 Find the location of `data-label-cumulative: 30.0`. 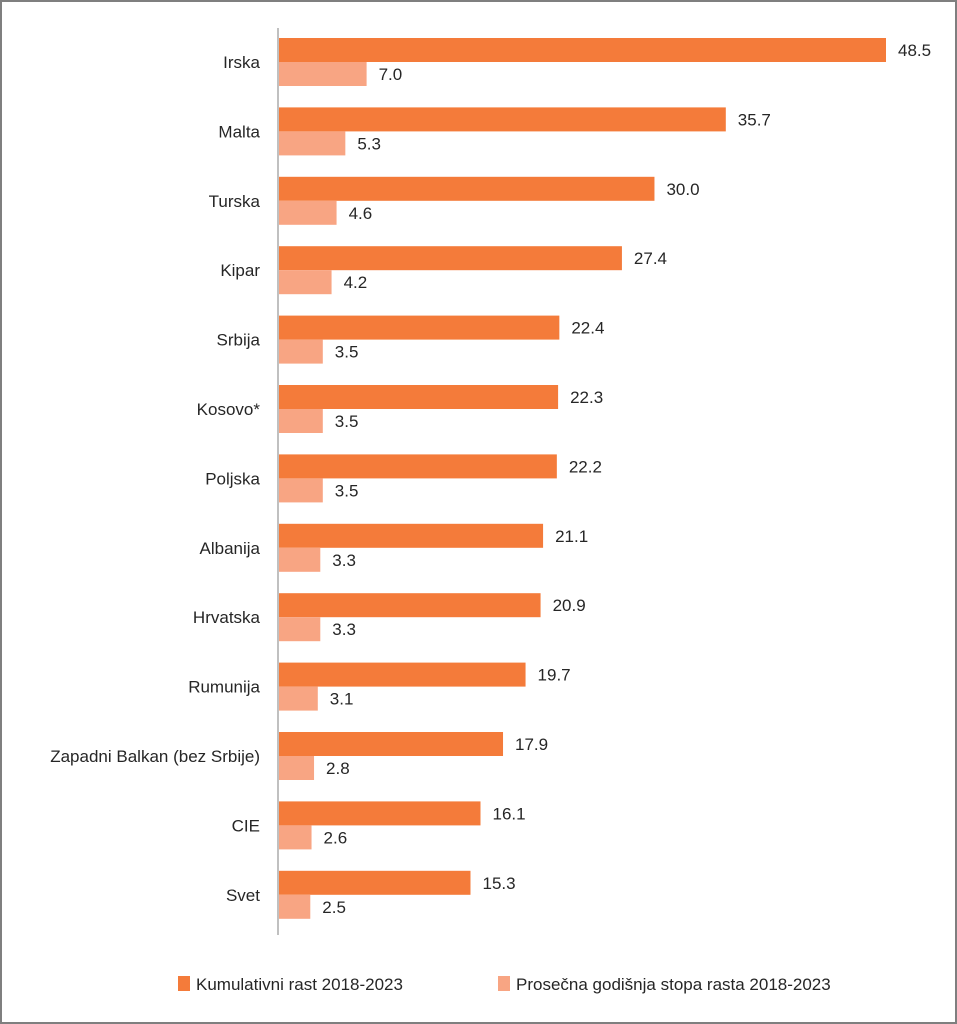

data-label-cumulative: 30.0 is located at coordinates (682, 189).